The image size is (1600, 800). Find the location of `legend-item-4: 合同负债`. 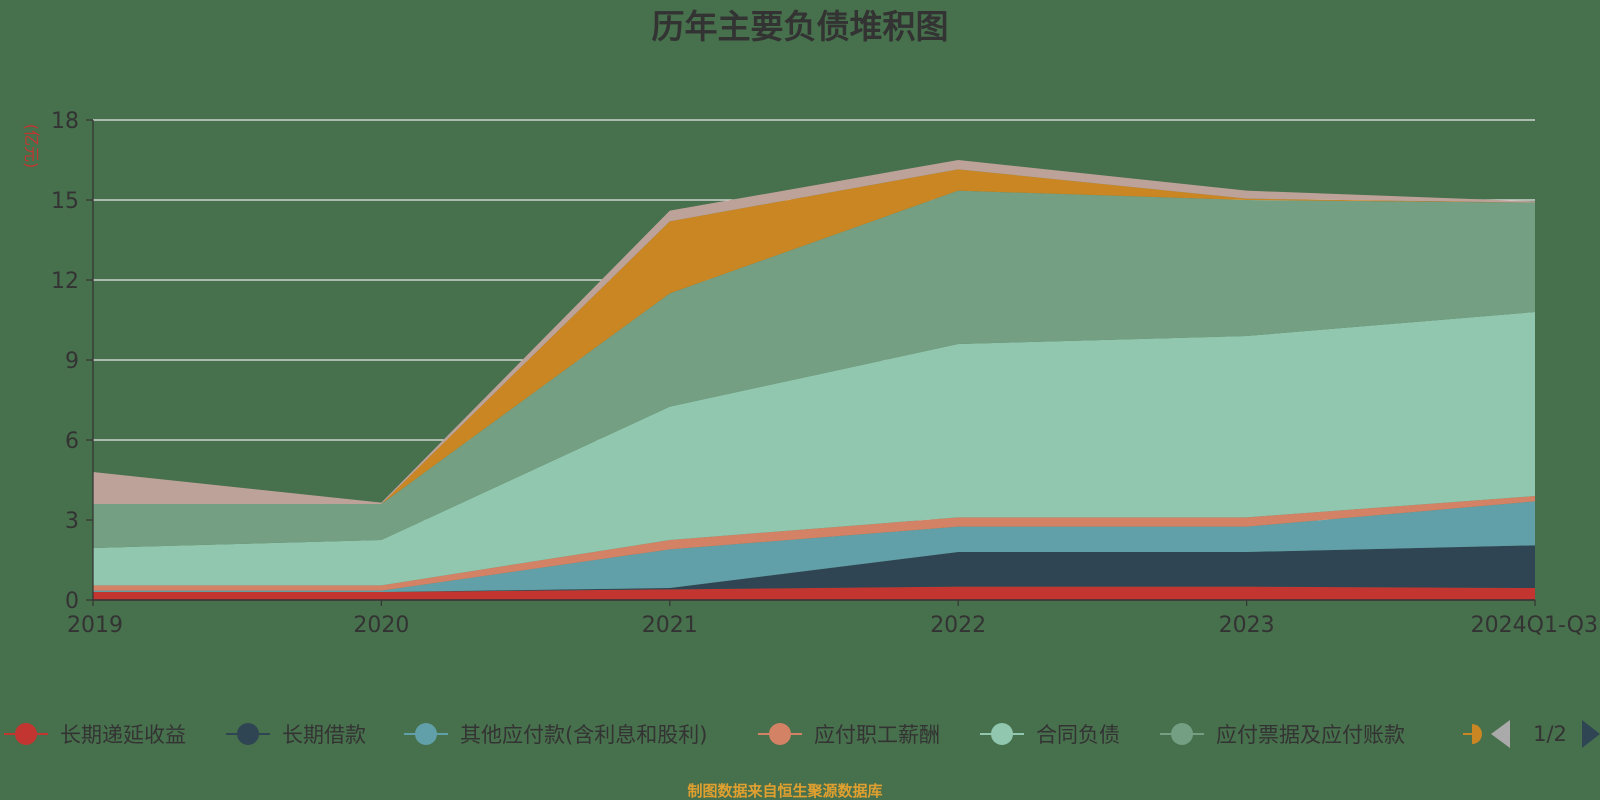

legend-item-4: 合同负债 is located at coordinates (1050, 735).